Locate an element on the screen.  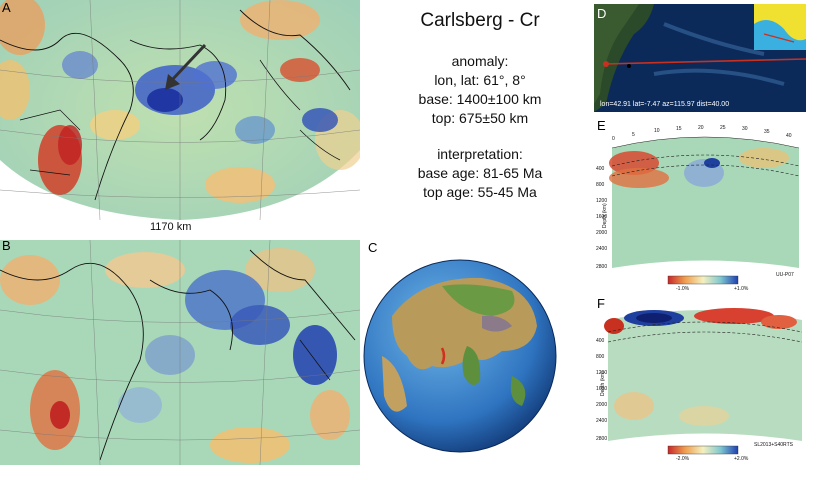
e-x-tick: 20 is located at coordinates (701, 128).